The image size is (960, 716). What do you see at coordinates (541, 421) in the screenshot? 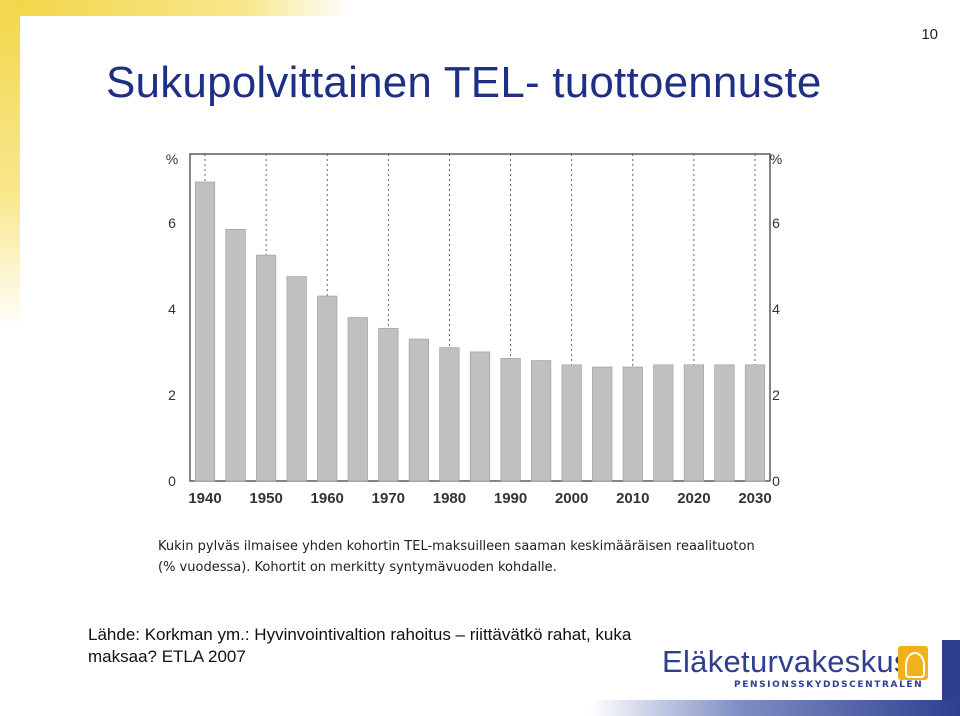
I see `bar-1995` at bounding box center [541, 421].